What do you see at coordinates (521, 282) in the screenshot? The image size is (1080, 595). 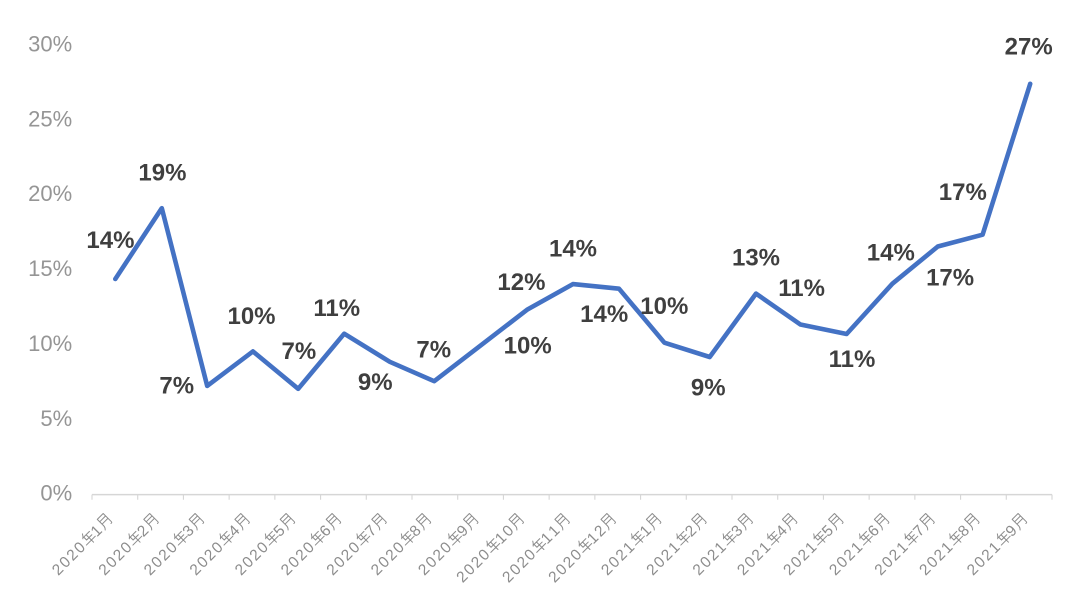 I see `svg-text: 12%` at bounding box center [521, 282].